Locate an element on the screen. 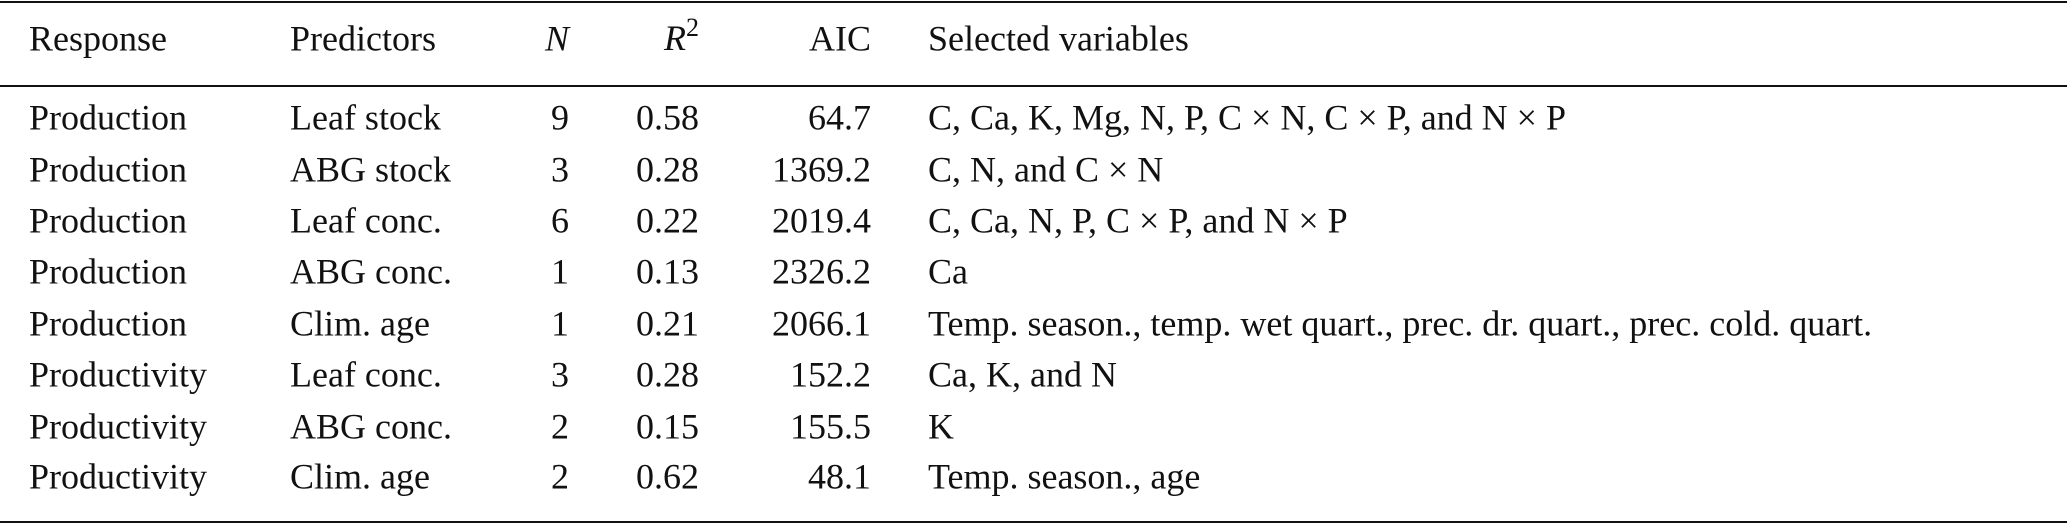 The height and width of the screenshot is (524, 2067). table-cell: 155.5 is located at coordinates (830, 426).